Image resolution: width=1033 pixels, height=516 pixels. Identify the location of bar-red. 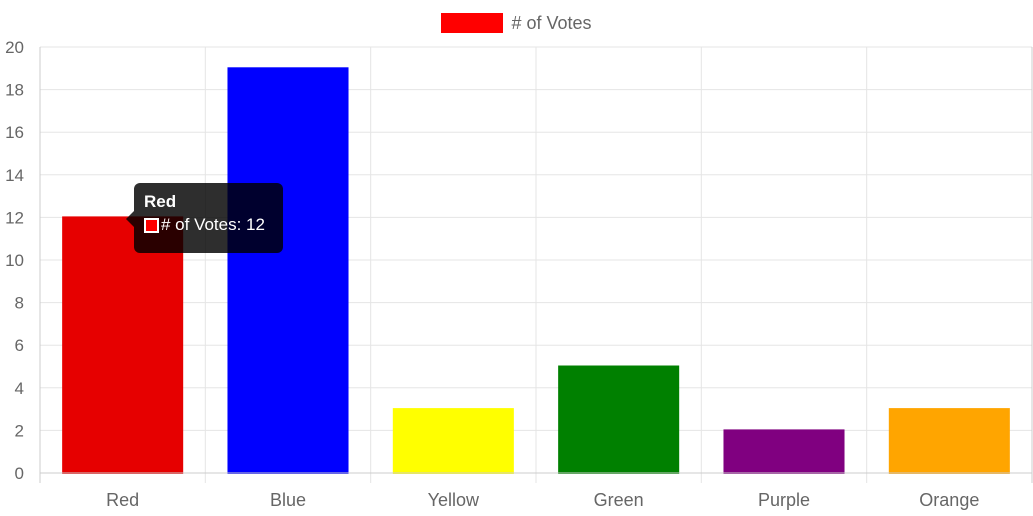
(123, 345).